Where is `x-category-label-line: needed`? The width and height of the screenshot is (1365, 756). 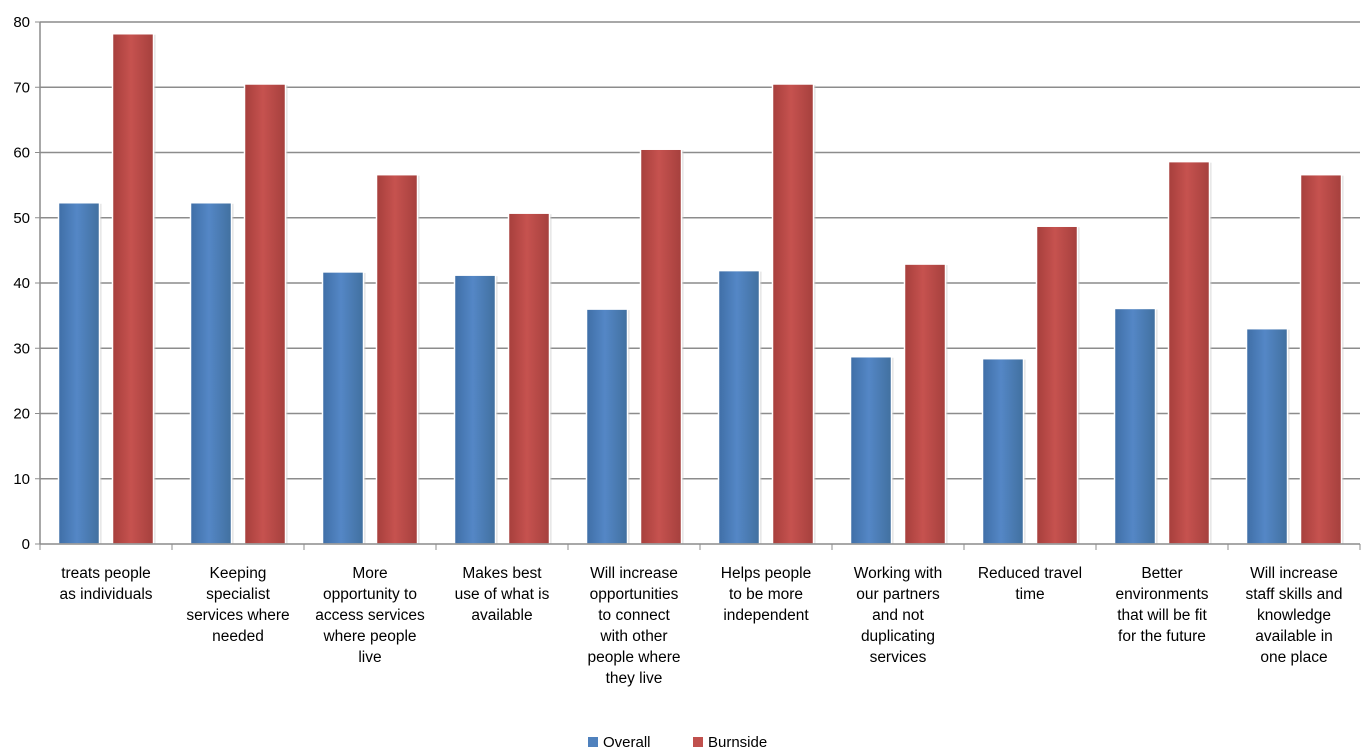 x-category-label-line: needed is located at coordinates (238, 636).